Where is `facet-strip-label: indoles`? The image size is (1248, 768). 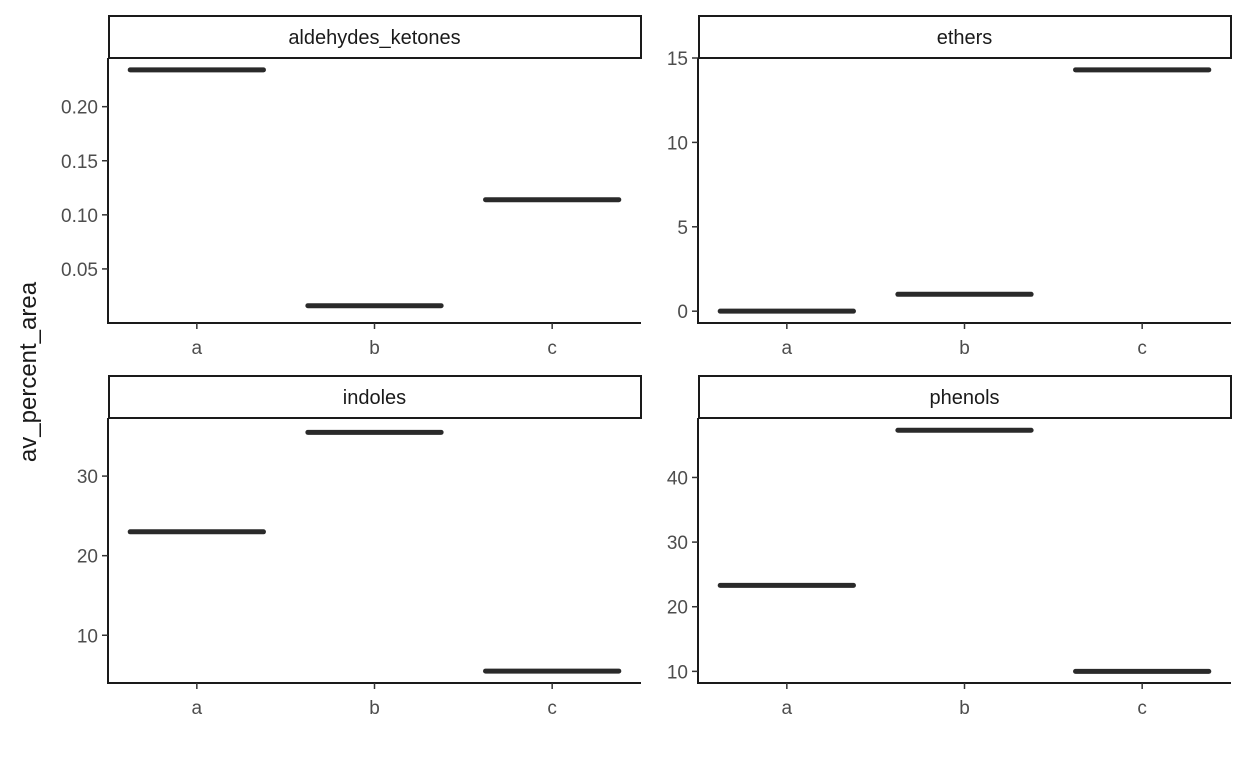
facet-strip-label: indoles is located at coordinates (374, 398).